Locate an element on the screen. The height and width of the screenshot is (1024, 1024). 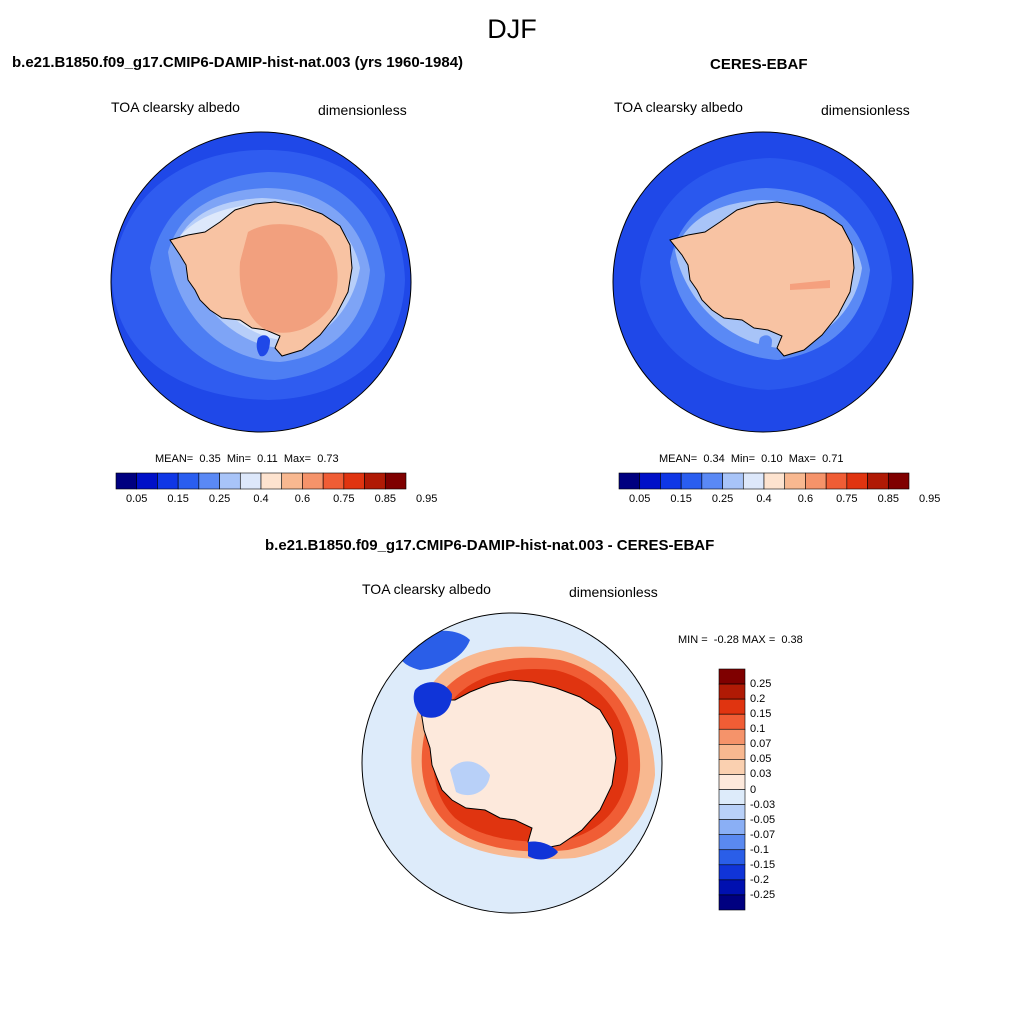
diff-colorbar-tick-label: 0.1 is located at coordinates (758, 729).